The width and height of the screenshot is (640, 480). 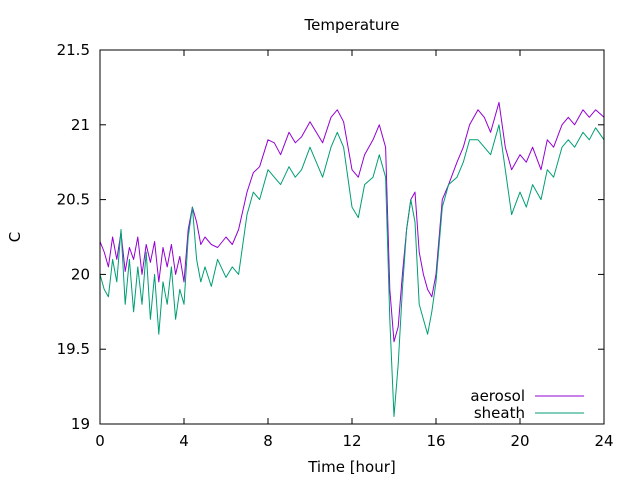 What do you see at coordinates (73, 200) in the screenshot?
I see `y-tick-label: 20.5` at bounding box center [73, 200].